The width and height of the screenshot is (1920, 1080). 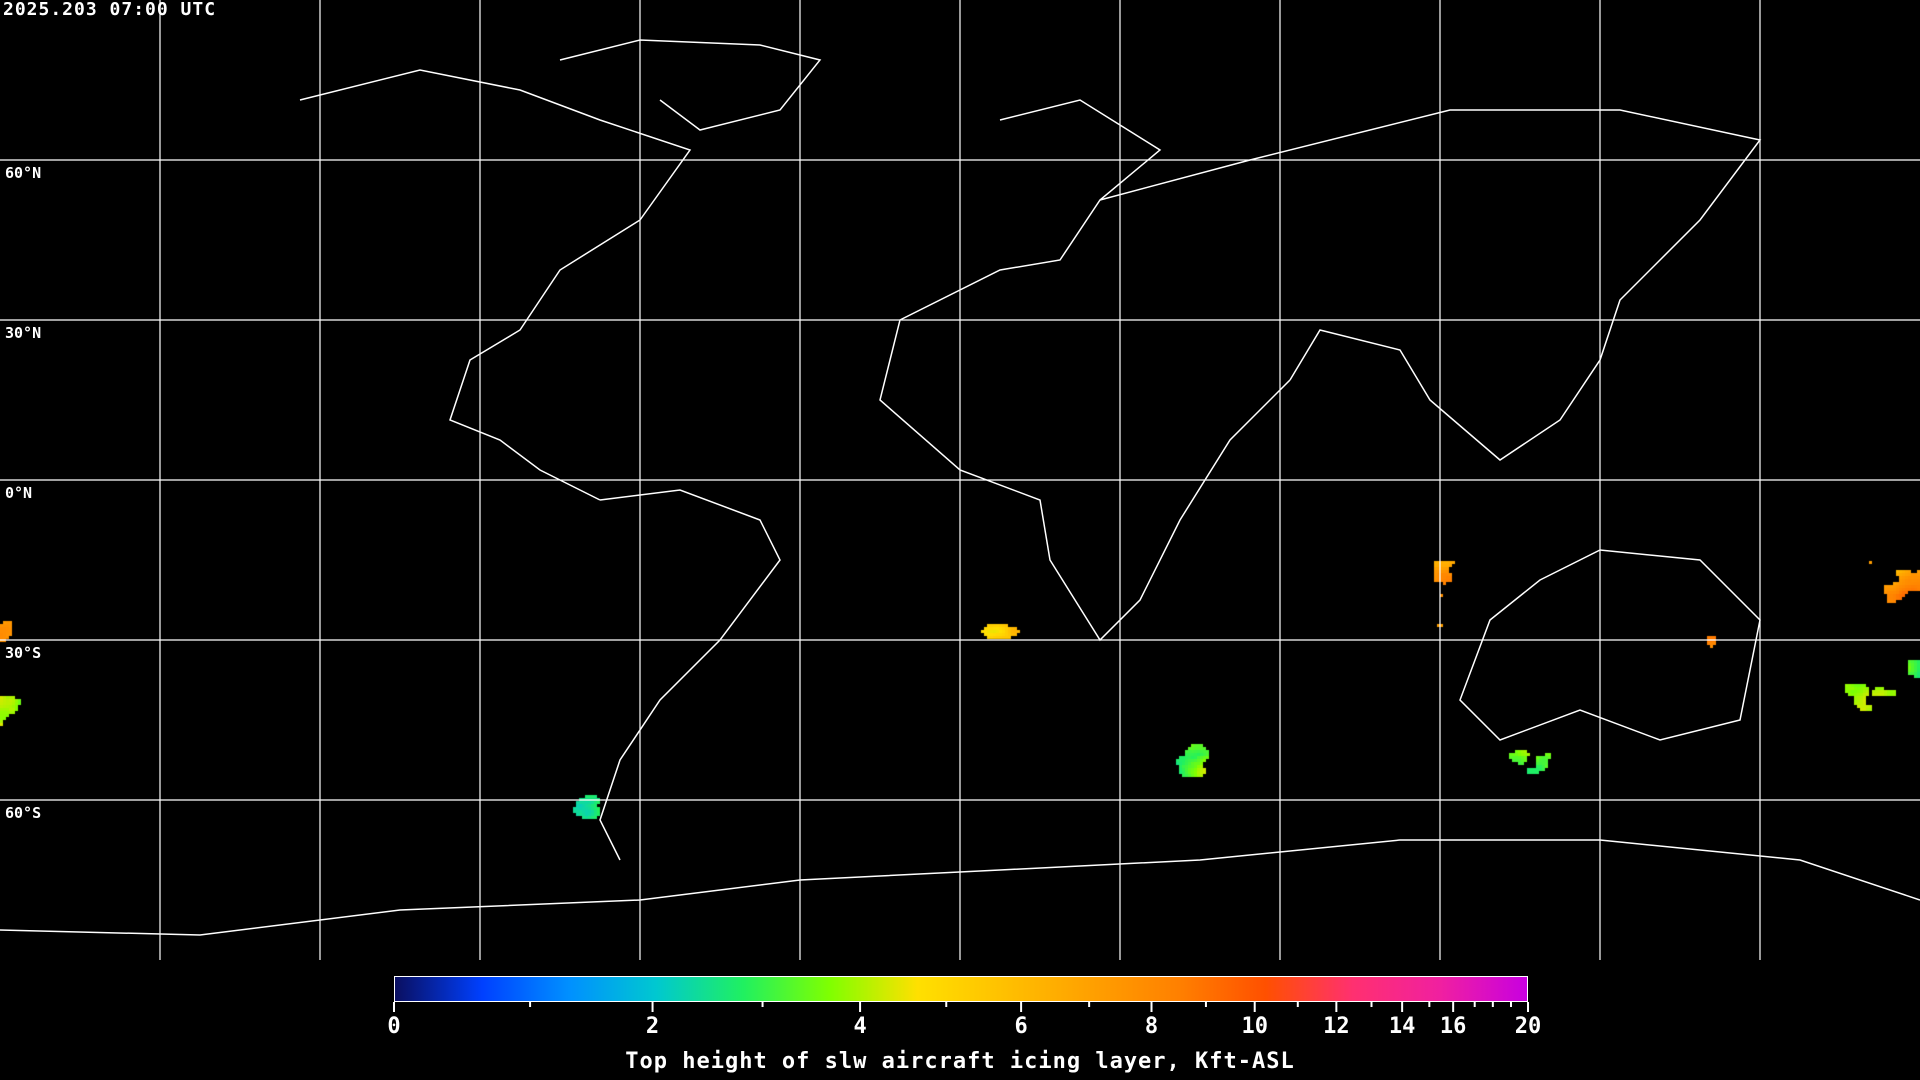 I want to click on tick-label: 12, so click(x=1336, y=1026).